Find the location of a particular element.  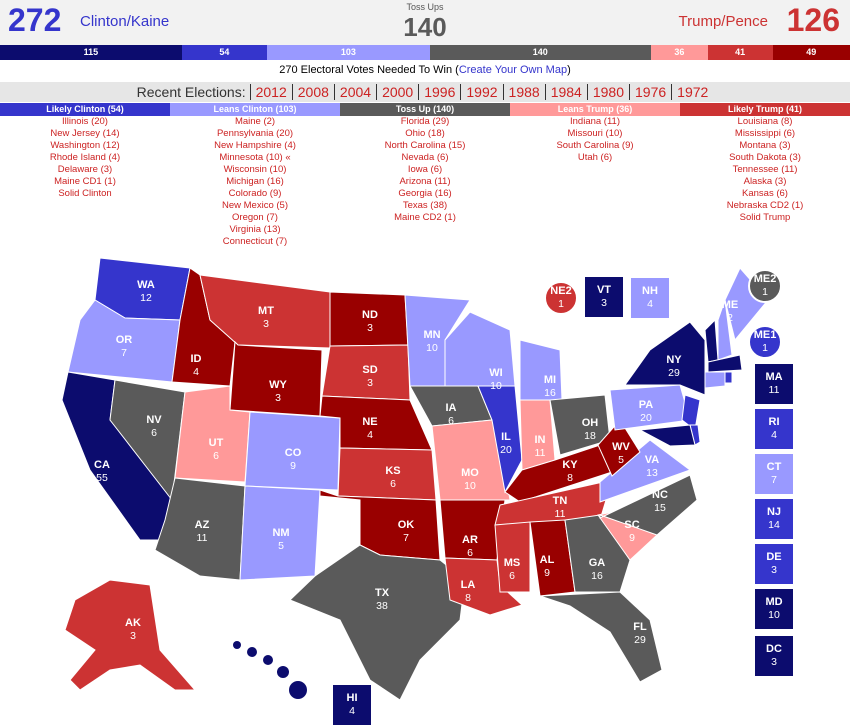

state-votes: 11 is located at coordinates (540, 453).